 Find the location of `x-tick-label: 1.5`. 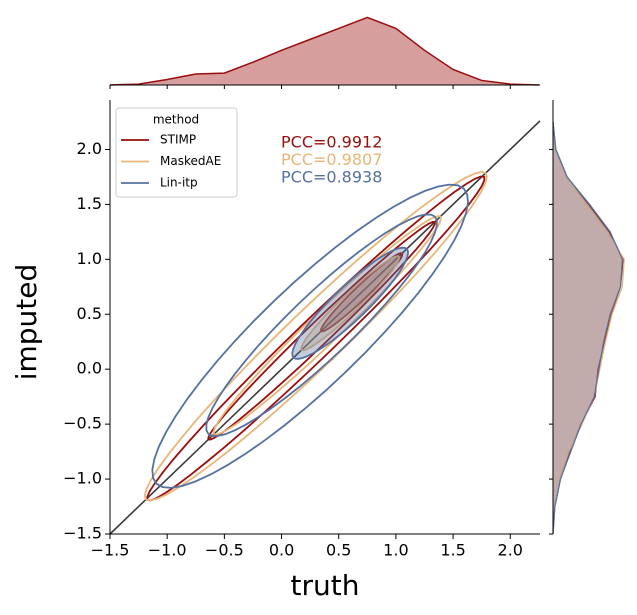

x-tick-label: 1.5 is located at coordinates (452, 550).